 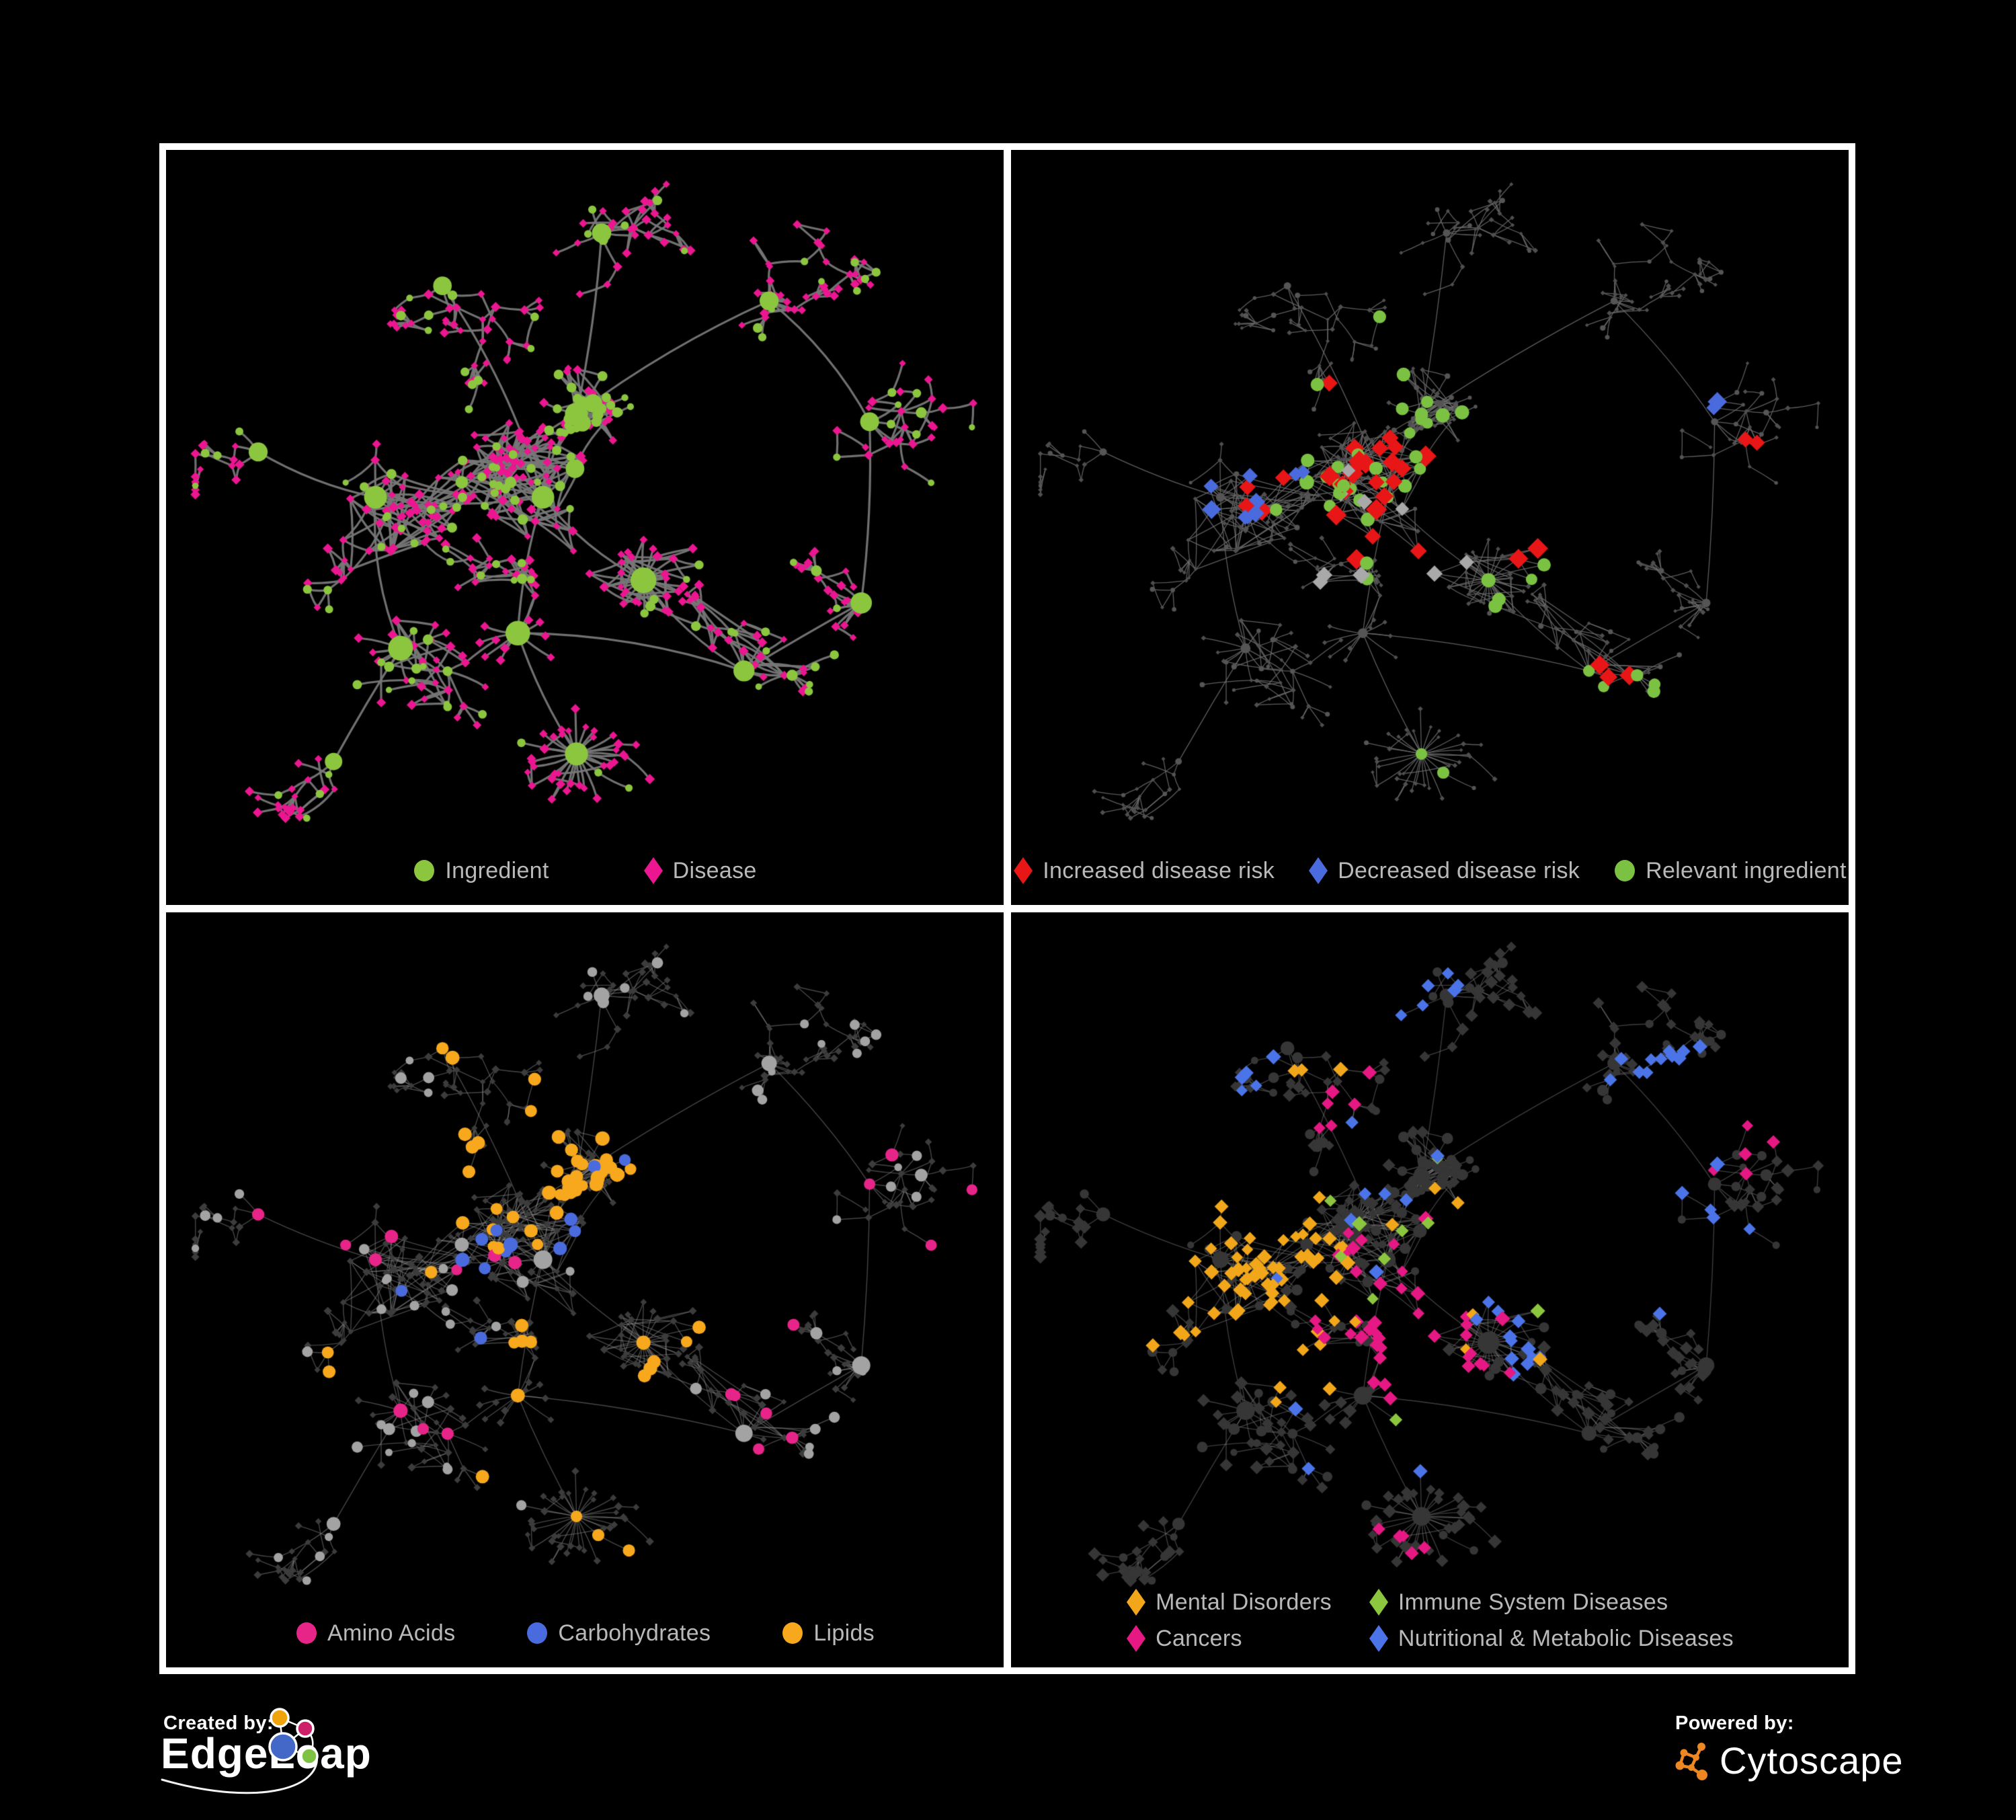 I want to click on legend-item-ingredient: Ingredient, so click(x=481, y=871).